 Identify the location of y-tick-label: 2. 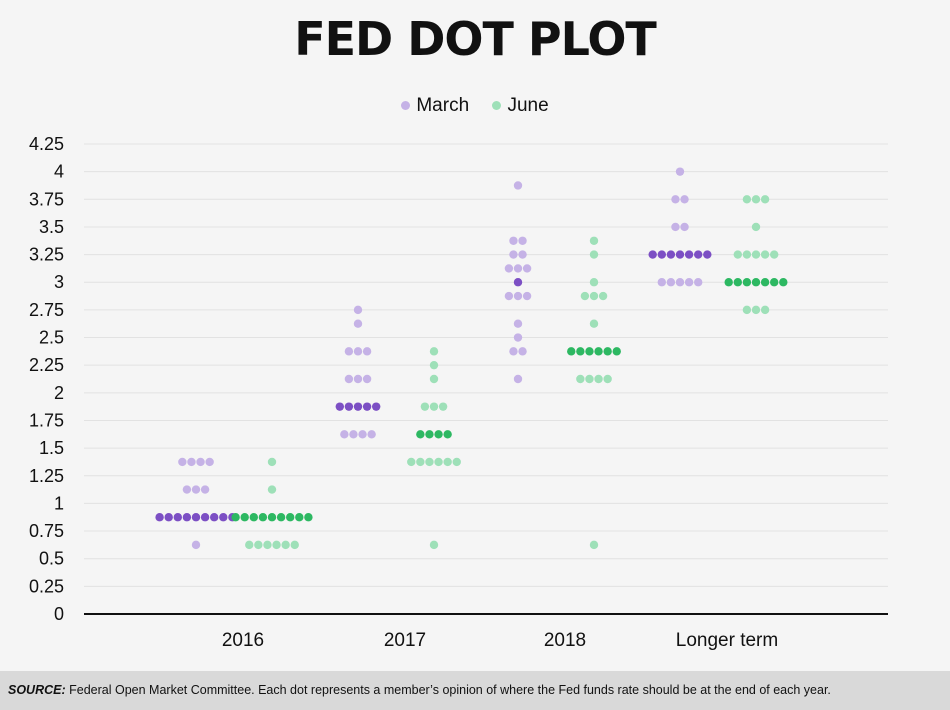
(59, 393).